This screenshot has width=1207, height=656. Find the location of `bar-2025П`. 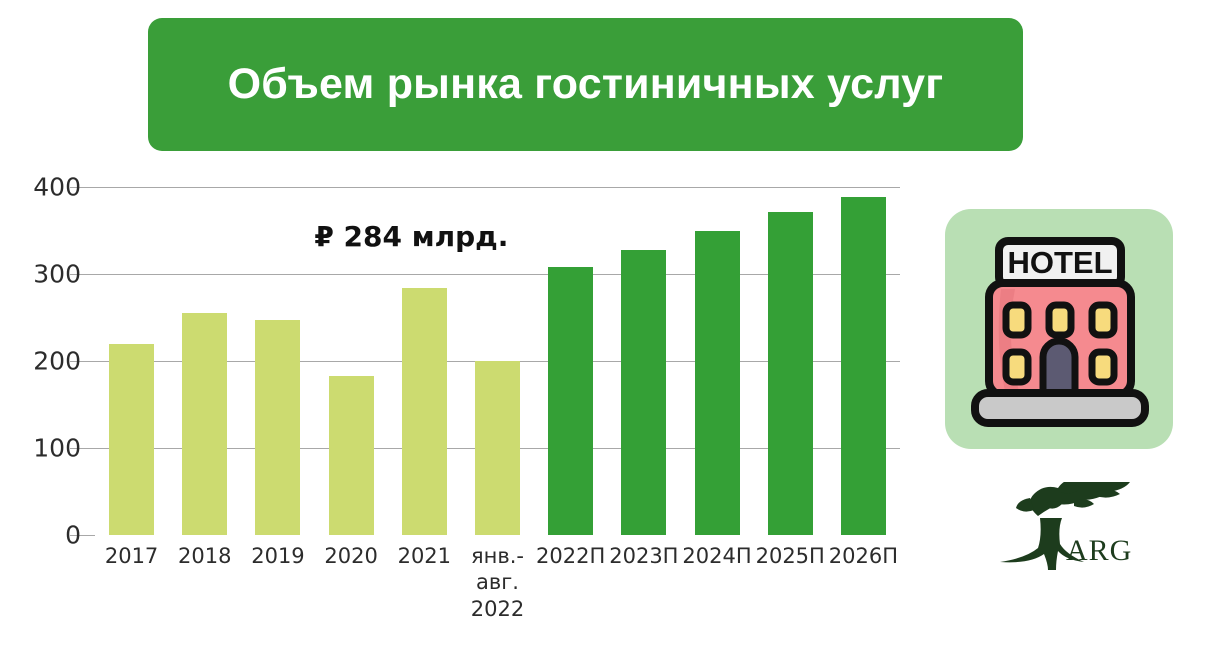

bar-2025П is located at coordinates (790, 373).